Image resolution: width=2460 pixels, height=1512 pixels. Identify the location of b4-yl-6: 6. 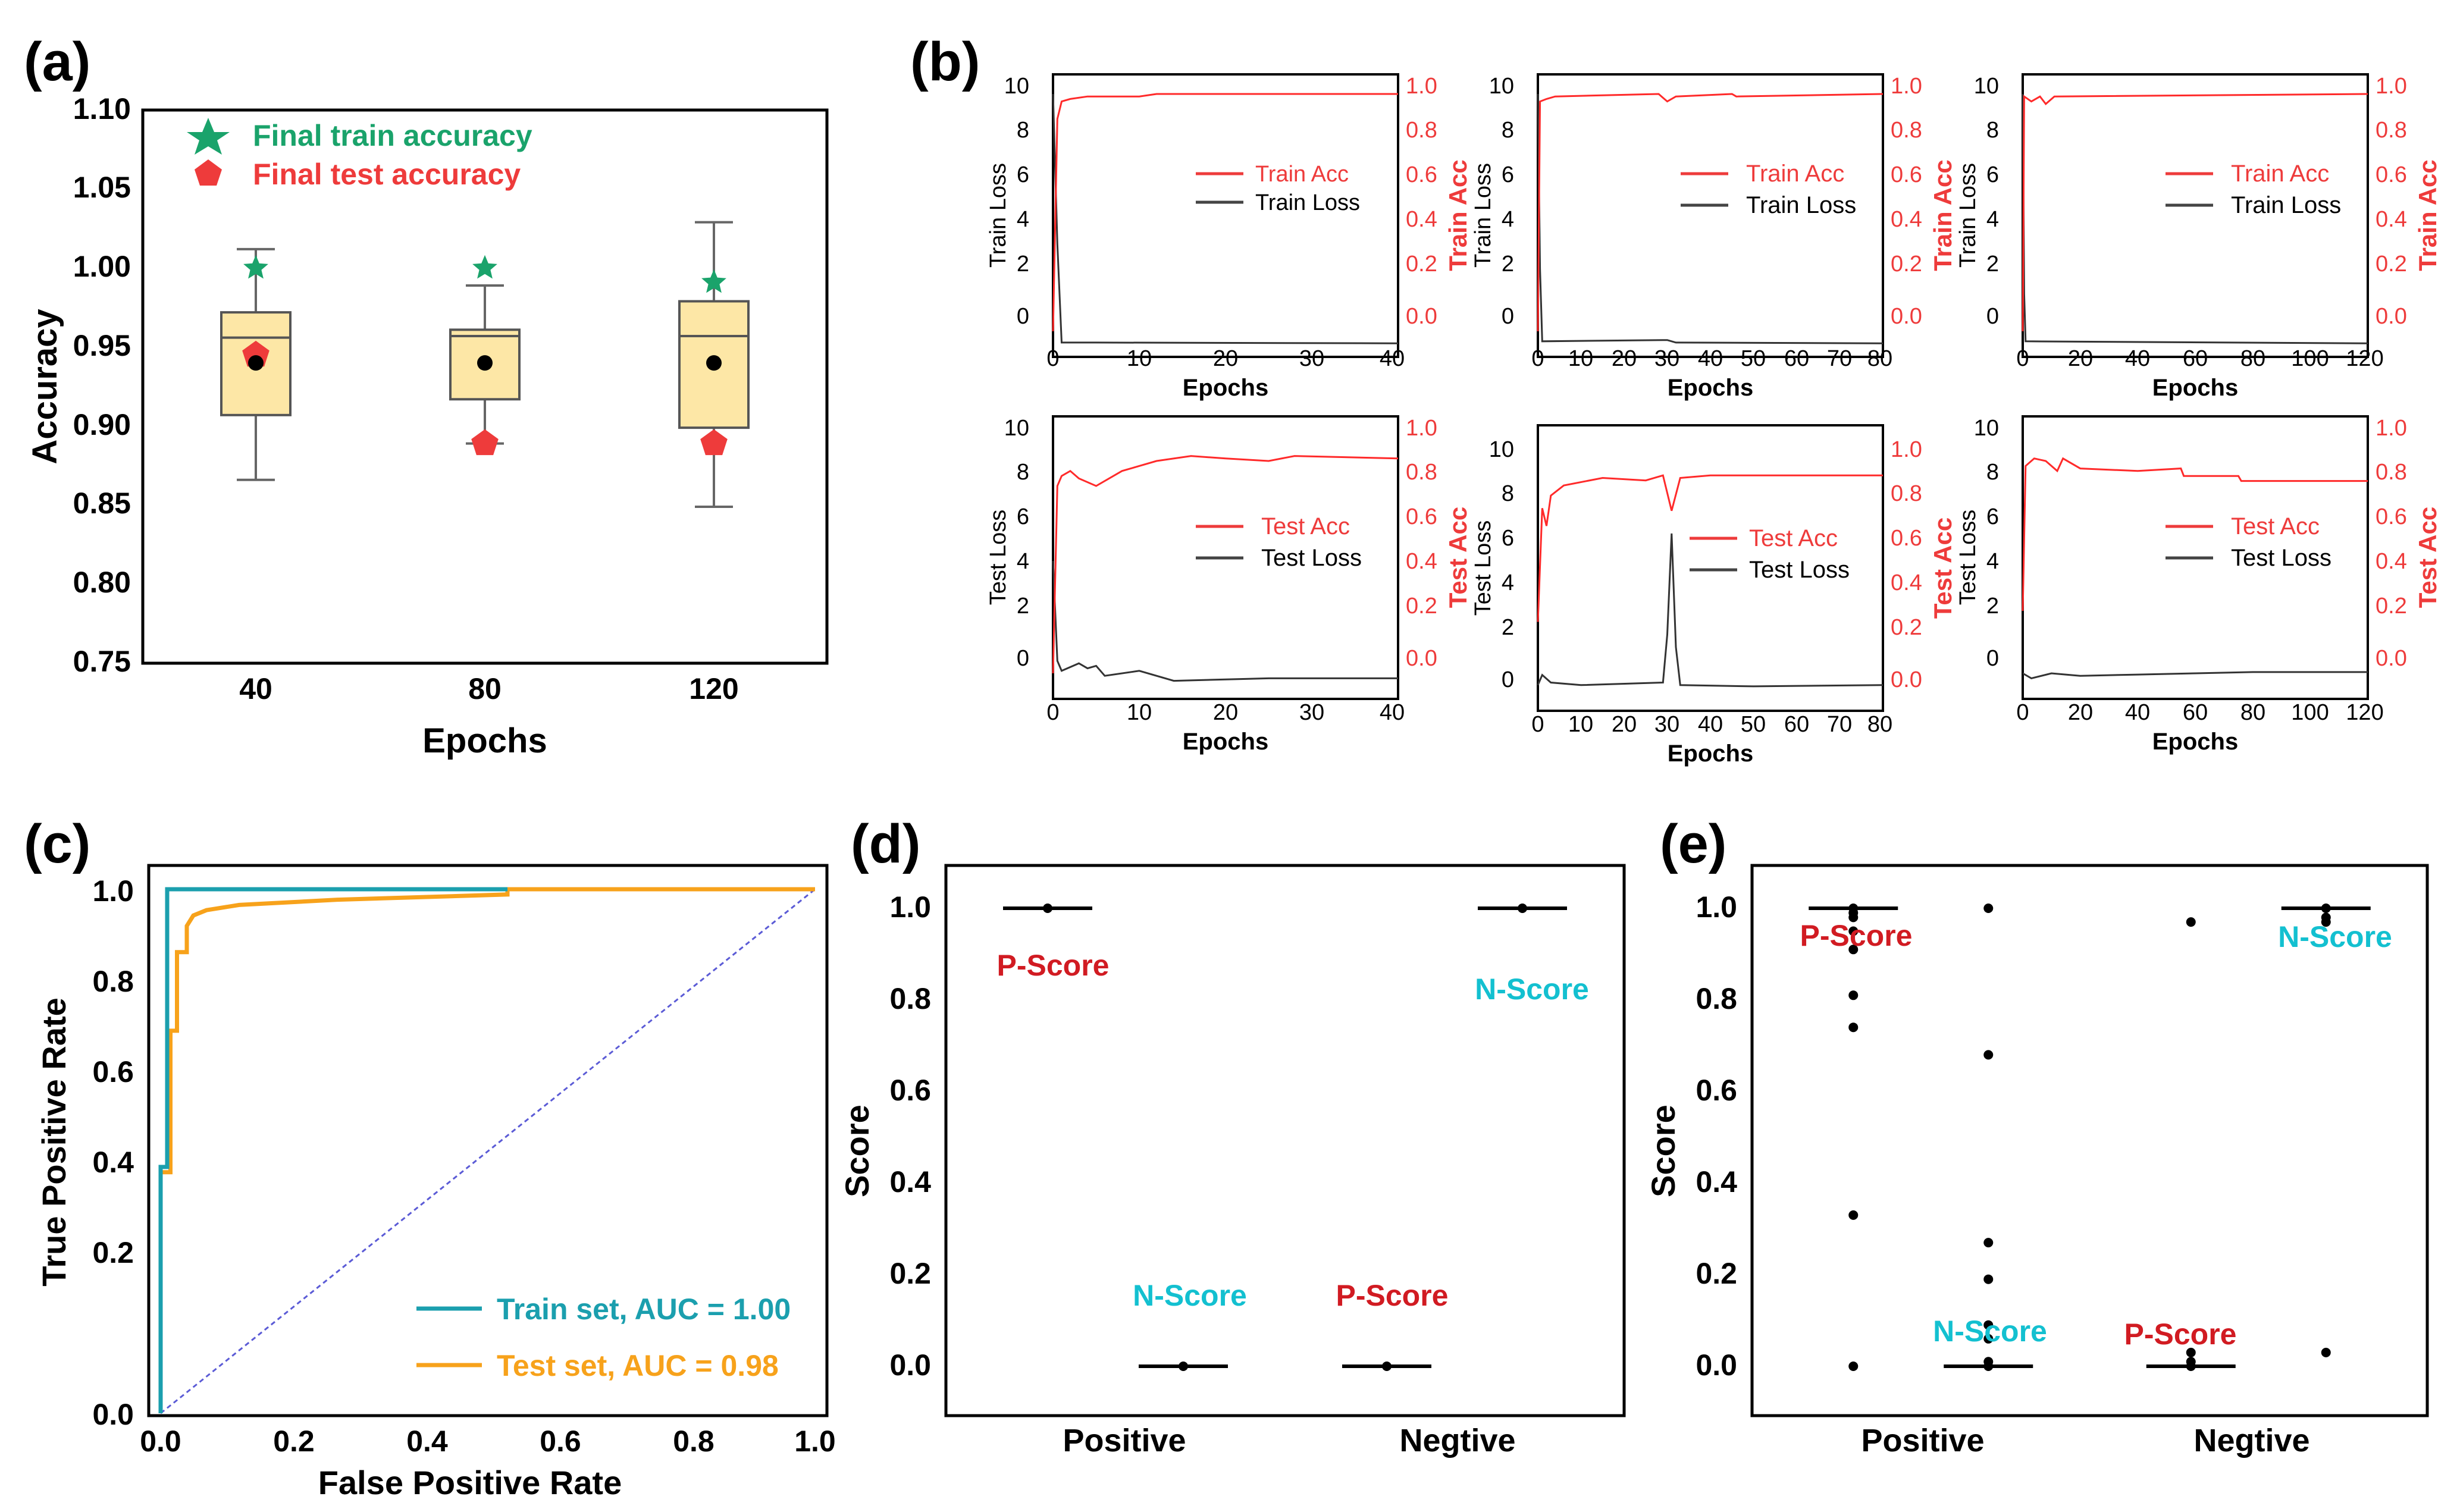
(1023, 516).